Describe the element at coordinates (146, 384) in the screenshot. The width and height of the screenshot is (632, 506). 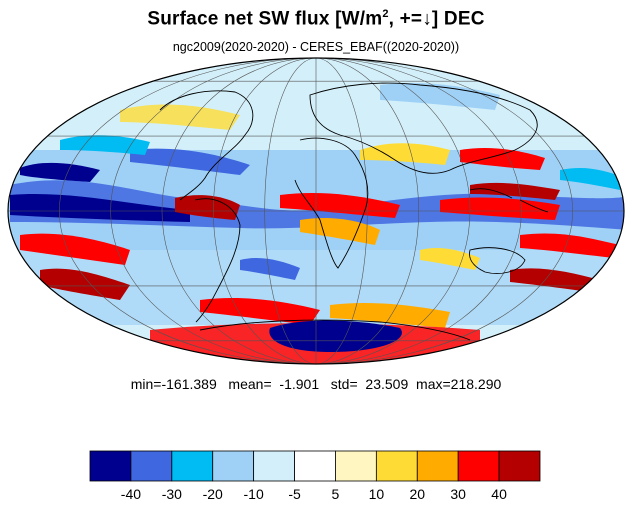
I see `stat-min-label: min=` at that location.